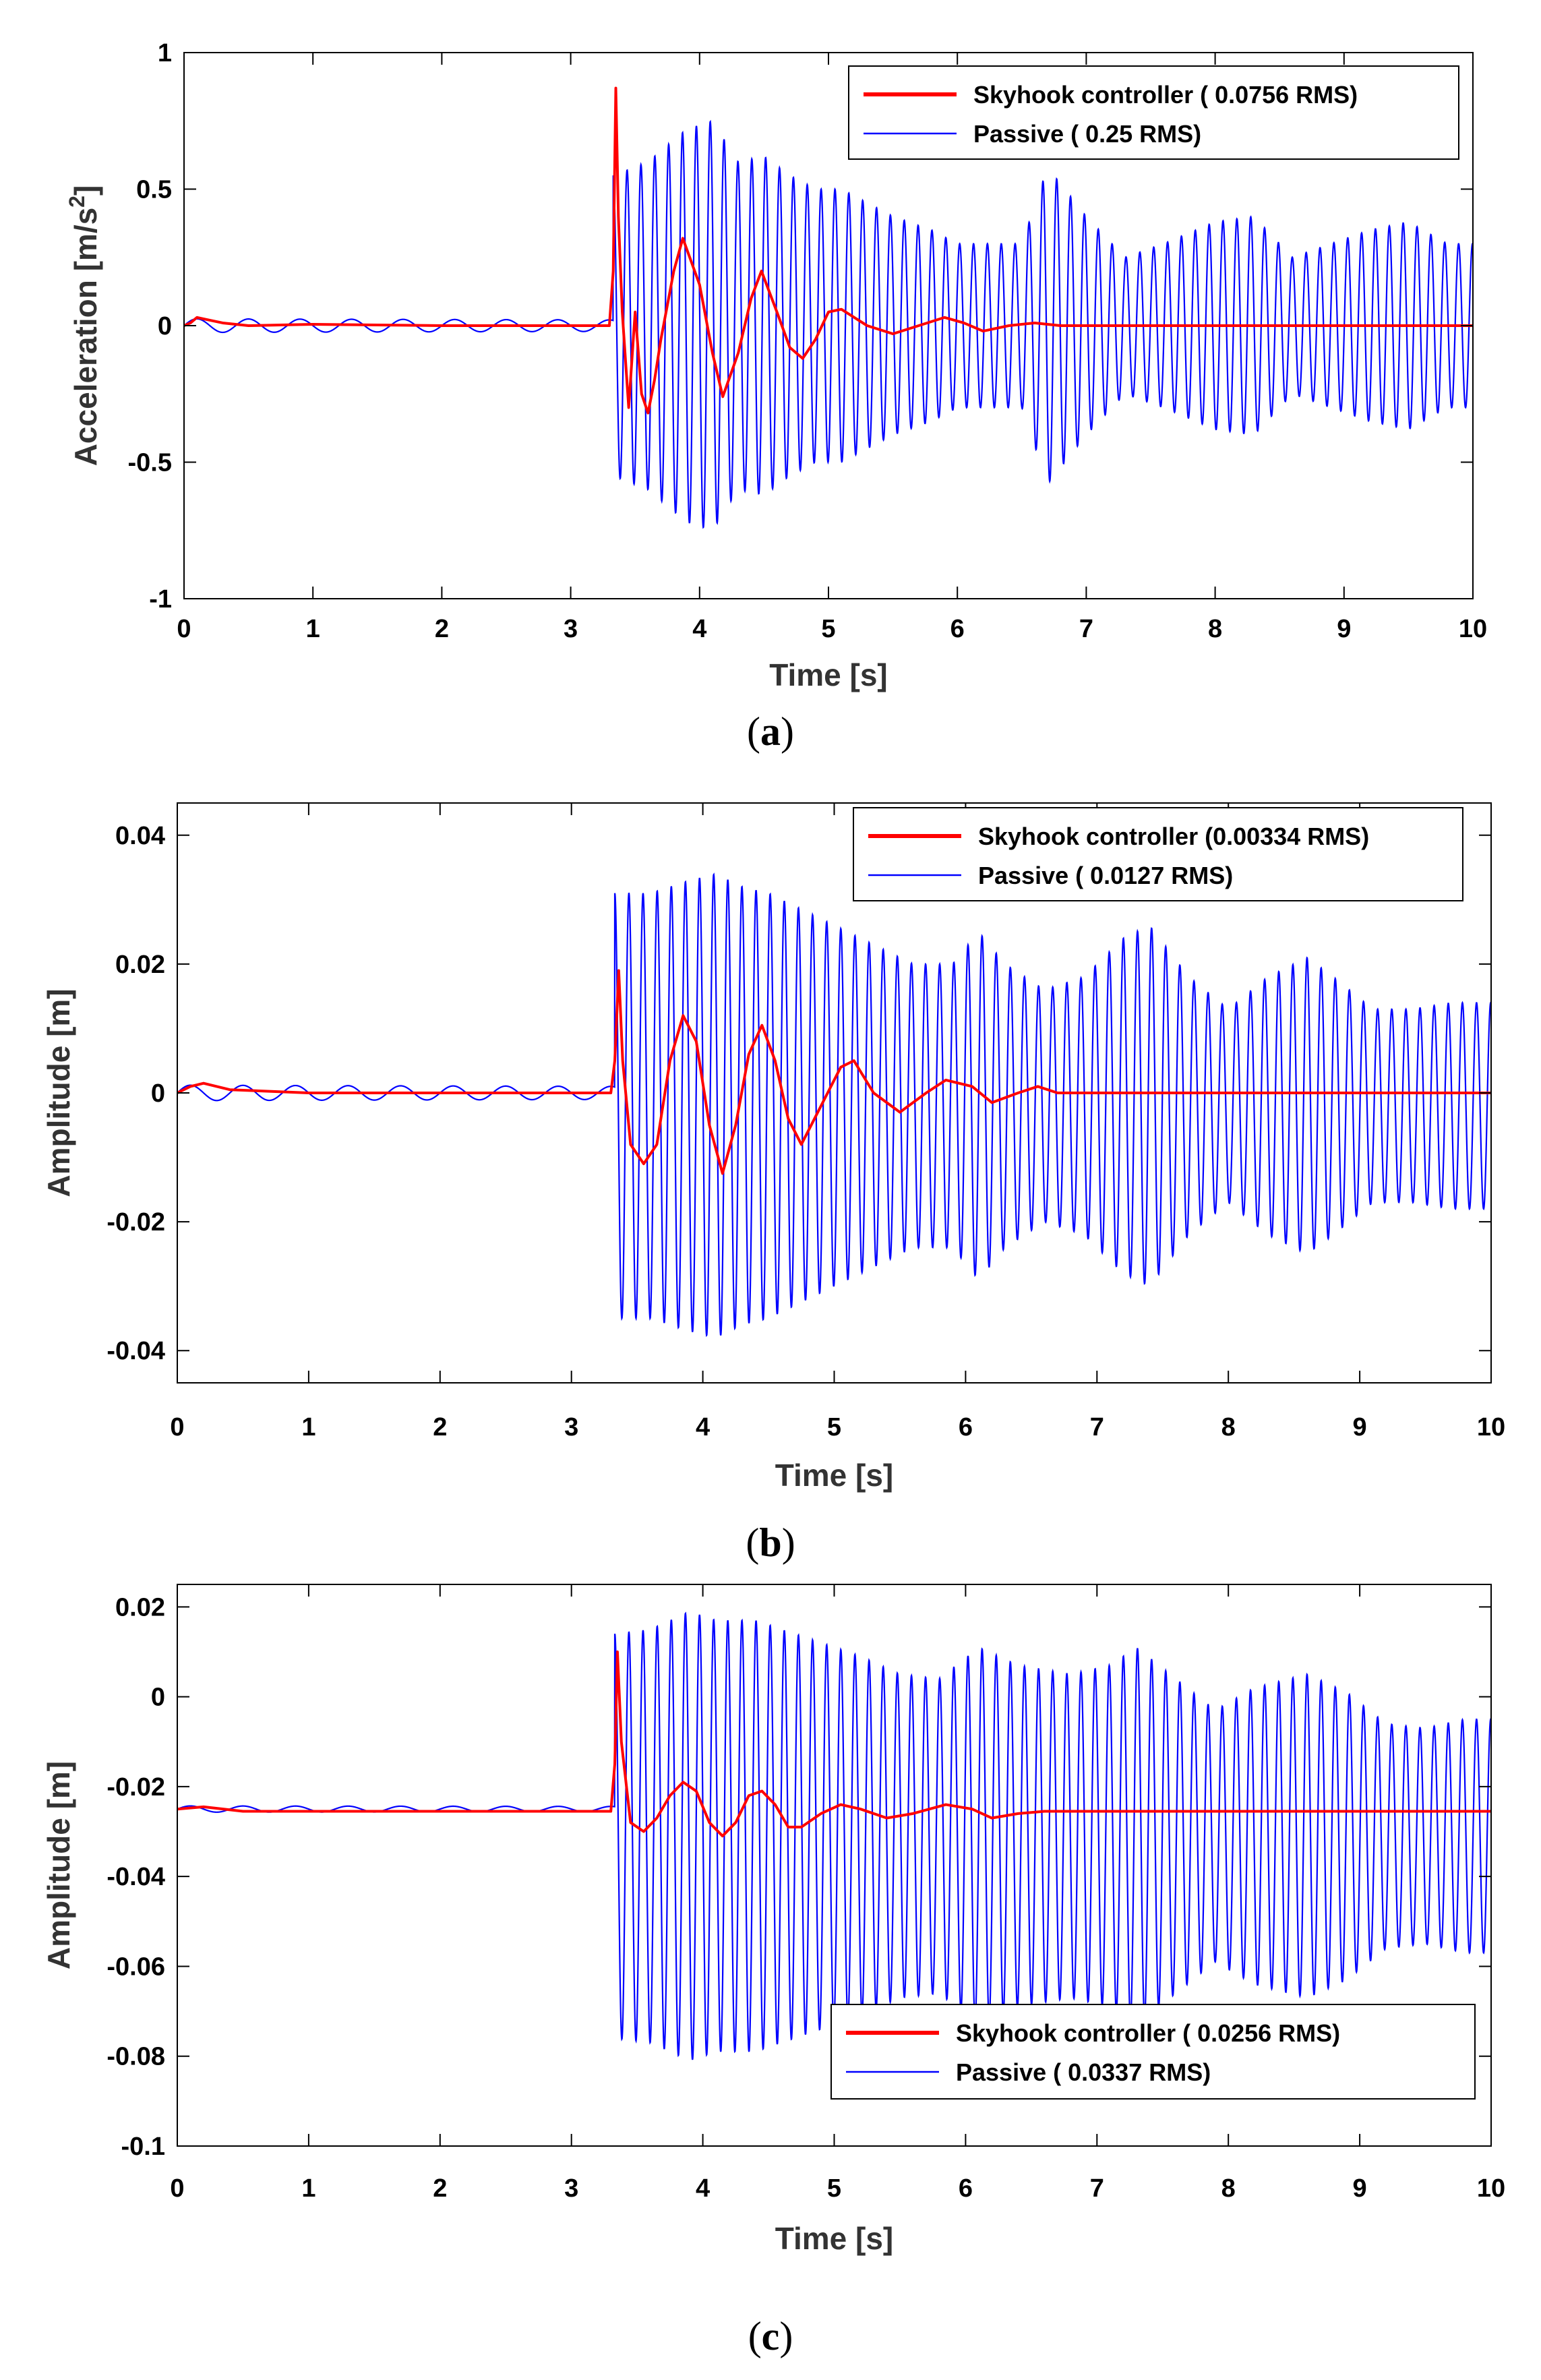 This screenshot has width=1541, height=2380. What do you see at coordinates (154, 190) in the screenshot?
I see `y-tick-label: 0.5` at bounding box center [154, 190].